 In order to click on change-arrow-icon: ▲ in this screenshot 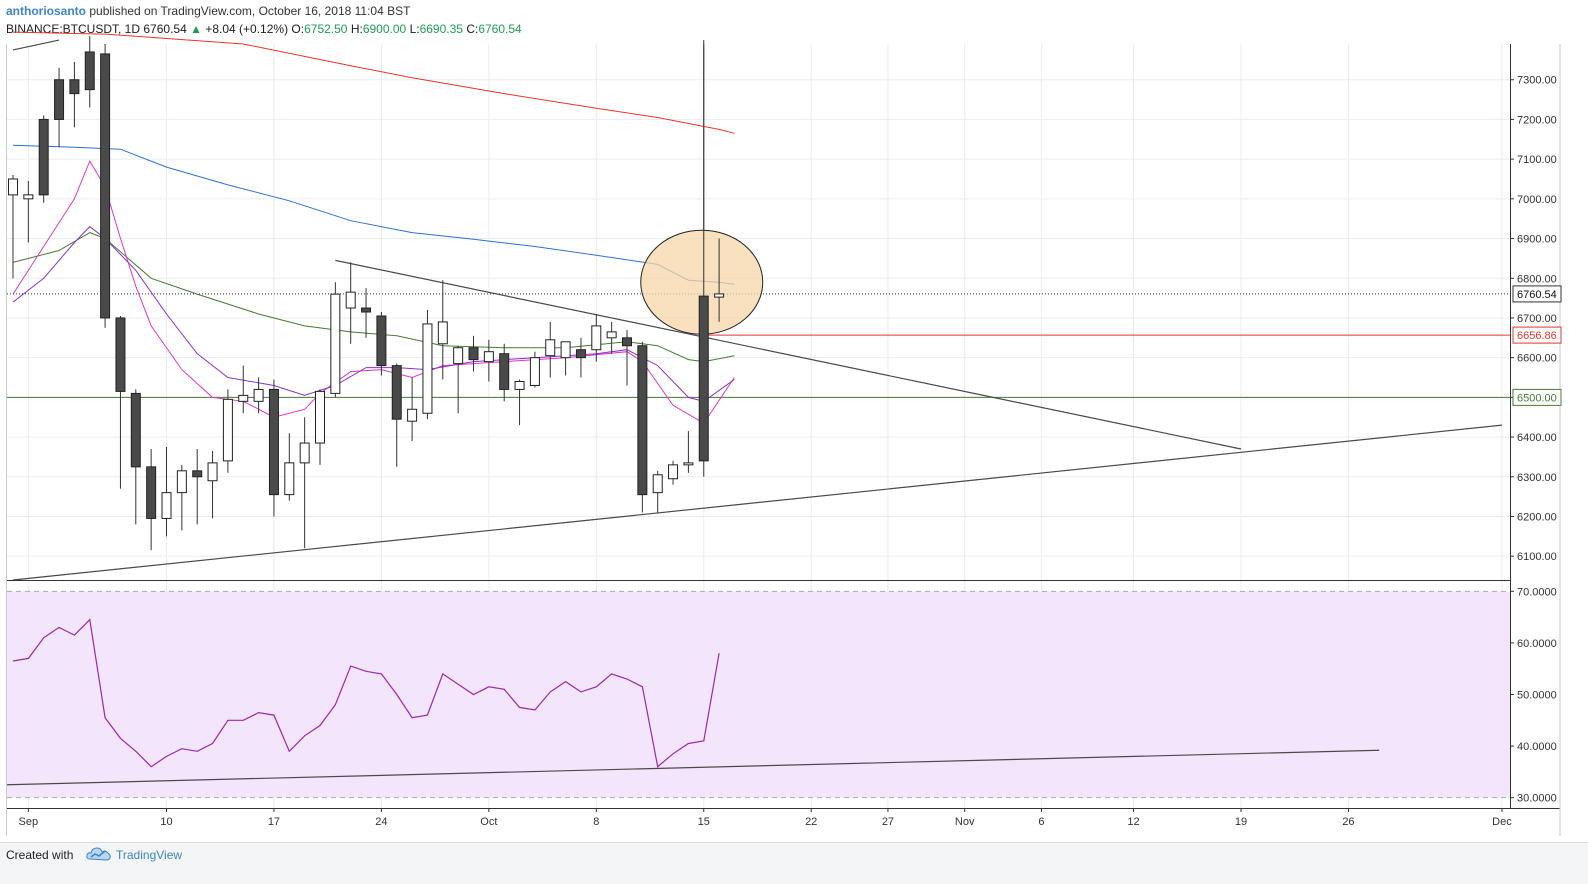, I will do `click(196, 29)`.